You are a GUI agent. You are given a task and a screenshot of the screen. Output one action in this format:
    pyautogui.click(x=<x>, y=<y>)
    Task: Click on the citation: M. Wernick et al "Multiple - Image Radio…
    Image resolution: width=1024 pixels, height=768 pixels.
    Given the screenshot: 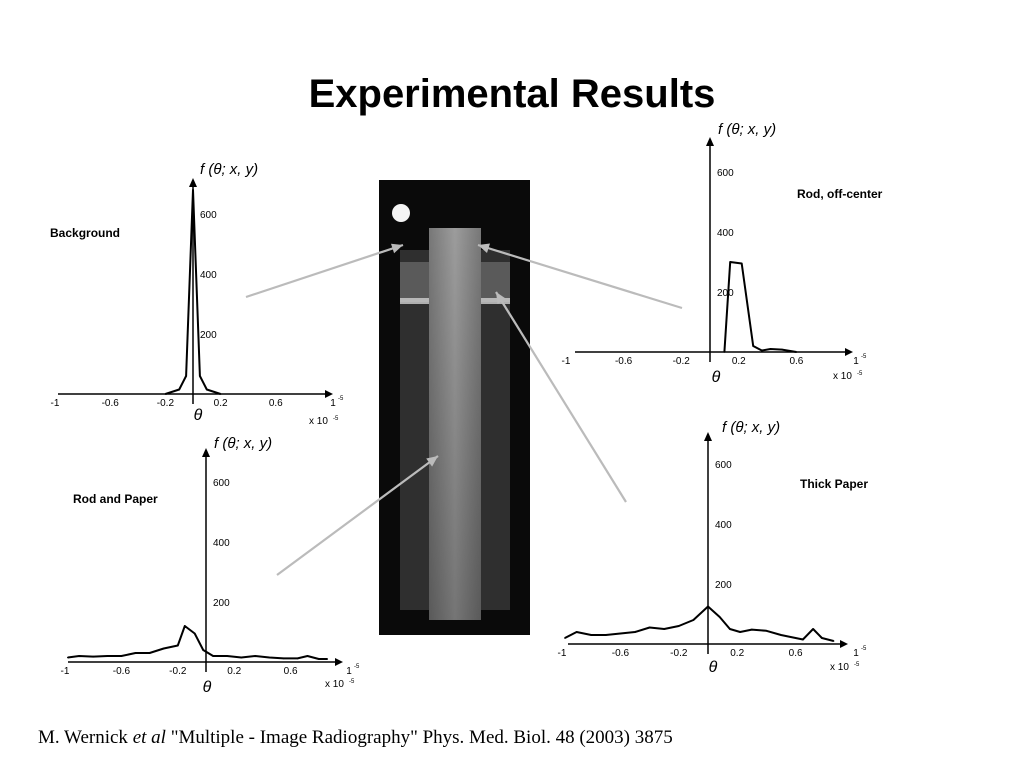 What is the action you would take?
    pyautogui.click(x=355, y=738)
    